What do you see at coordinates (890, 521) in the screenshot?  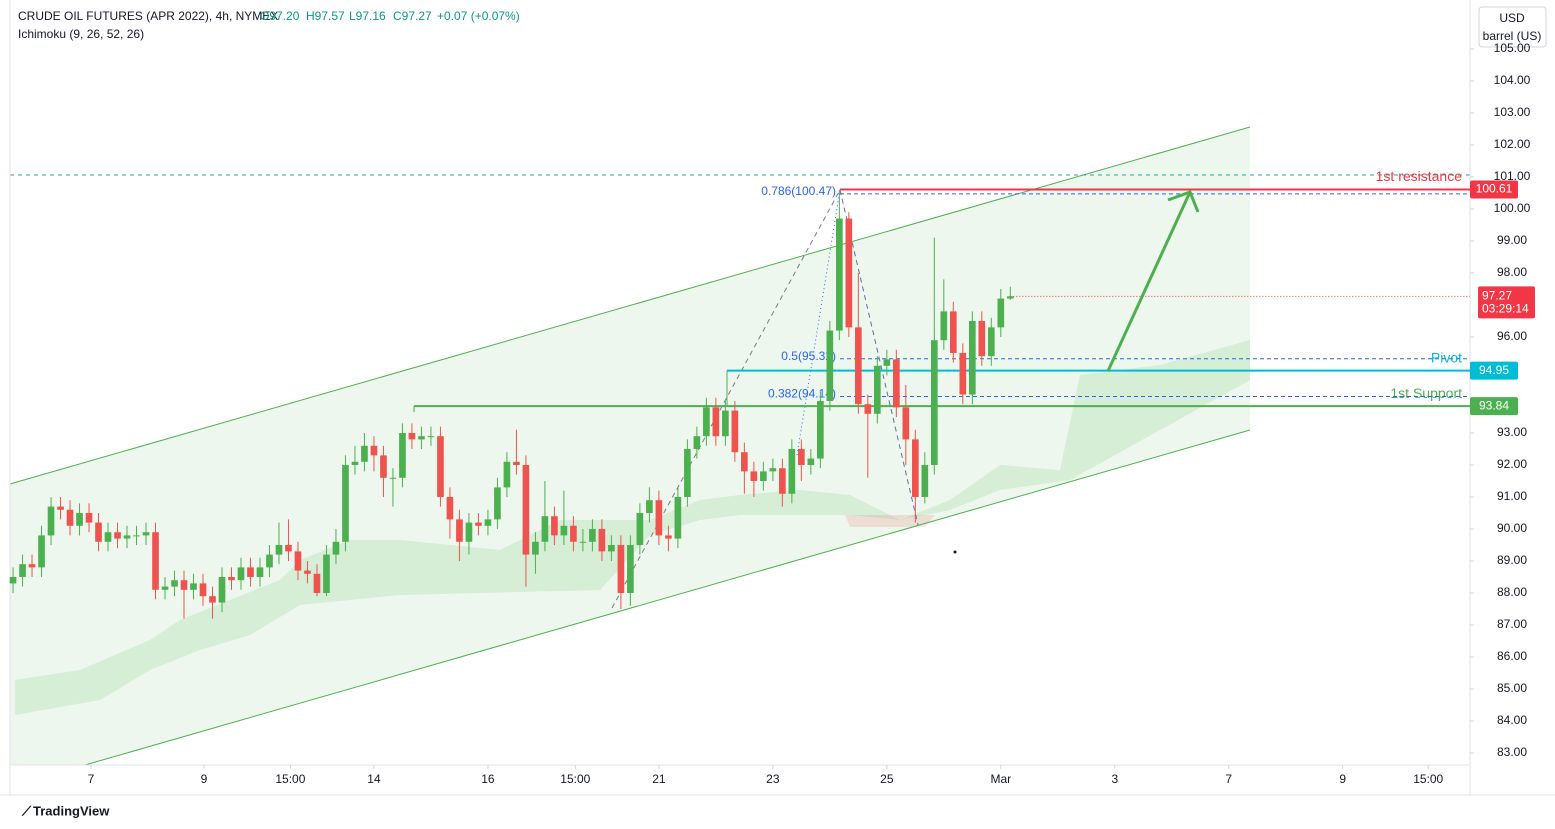 I see `ichimoku-cloud-bear` at bounding box center [890, 521].